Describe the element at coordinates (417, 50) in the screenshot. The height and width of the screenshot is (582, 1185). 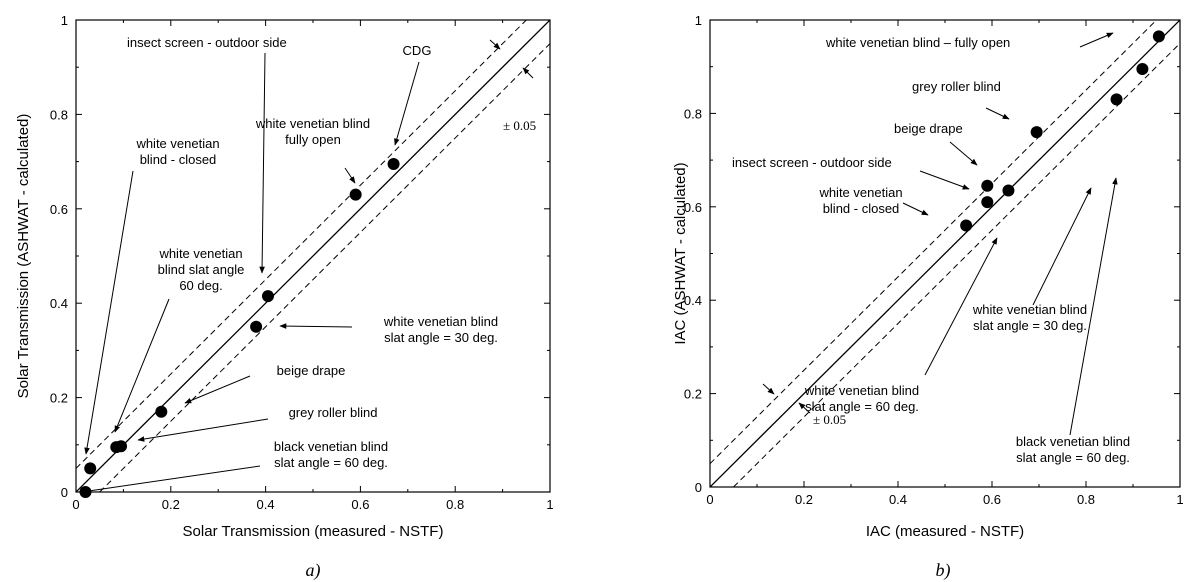
I see `annotation-label: CDG` at that location.